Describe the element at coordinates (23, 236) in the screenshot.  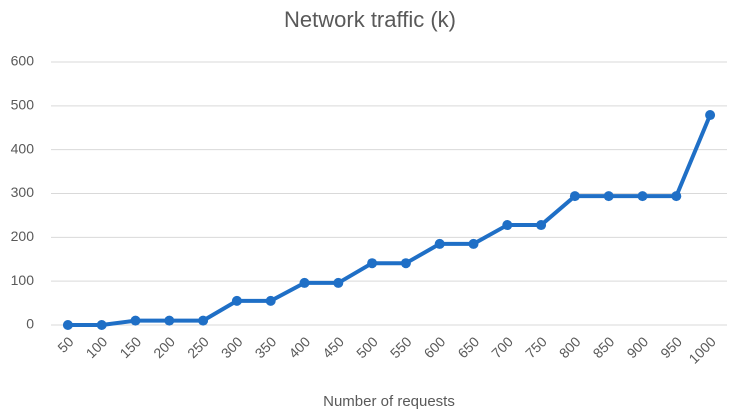
I see `y-tick-label: 200` at that location.